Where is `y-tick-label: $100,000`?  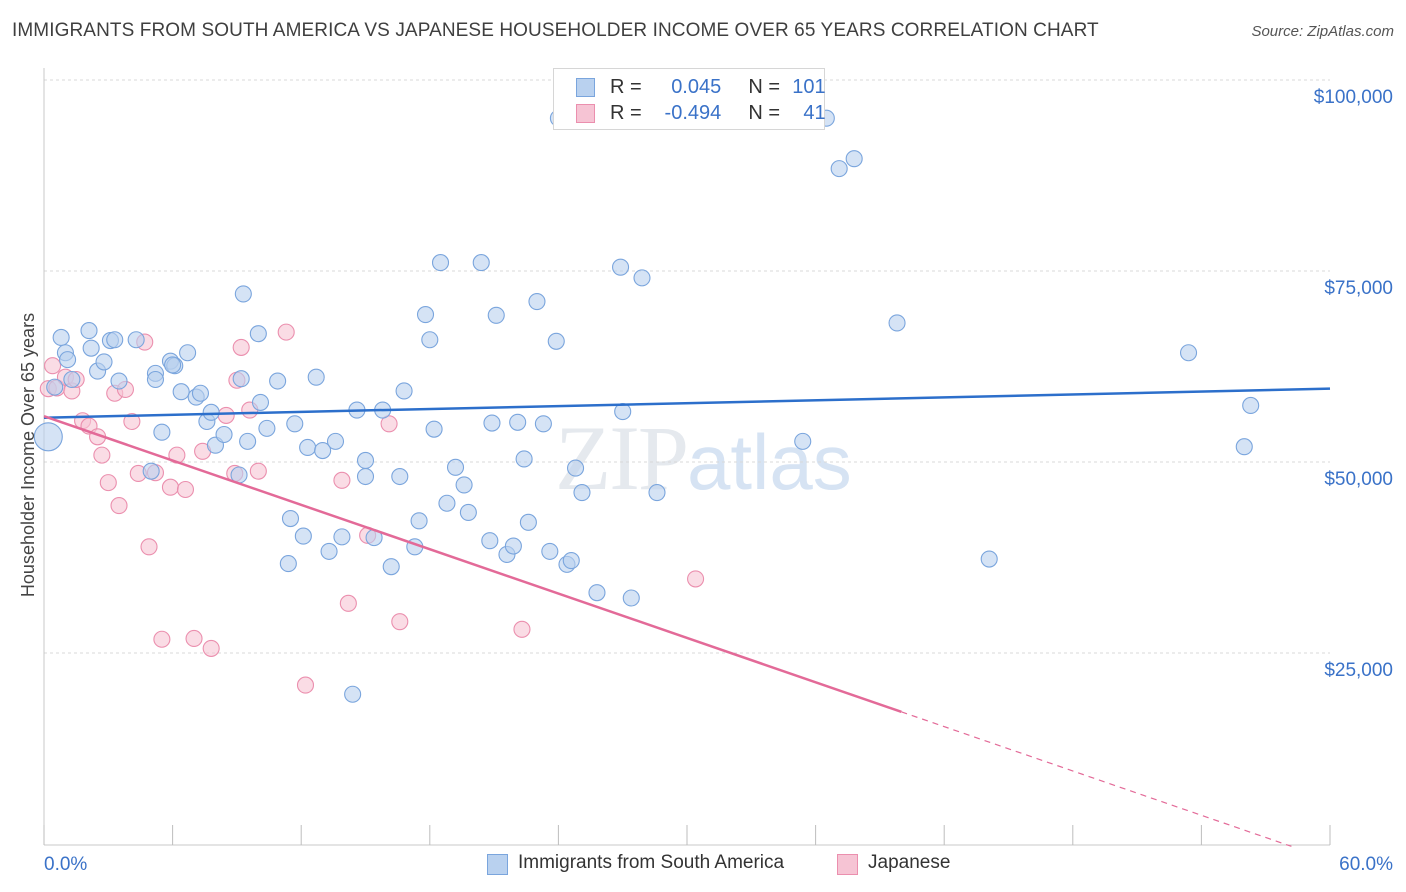
y-tick-label: $100,000 is located at coordinates (1353, 97).